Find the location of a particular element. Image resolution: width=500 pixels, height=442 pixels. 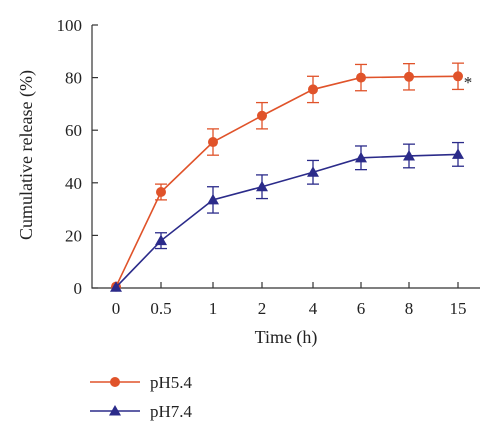

legend: pH5.4 pH7.4 is located at coordinates (141, 397).